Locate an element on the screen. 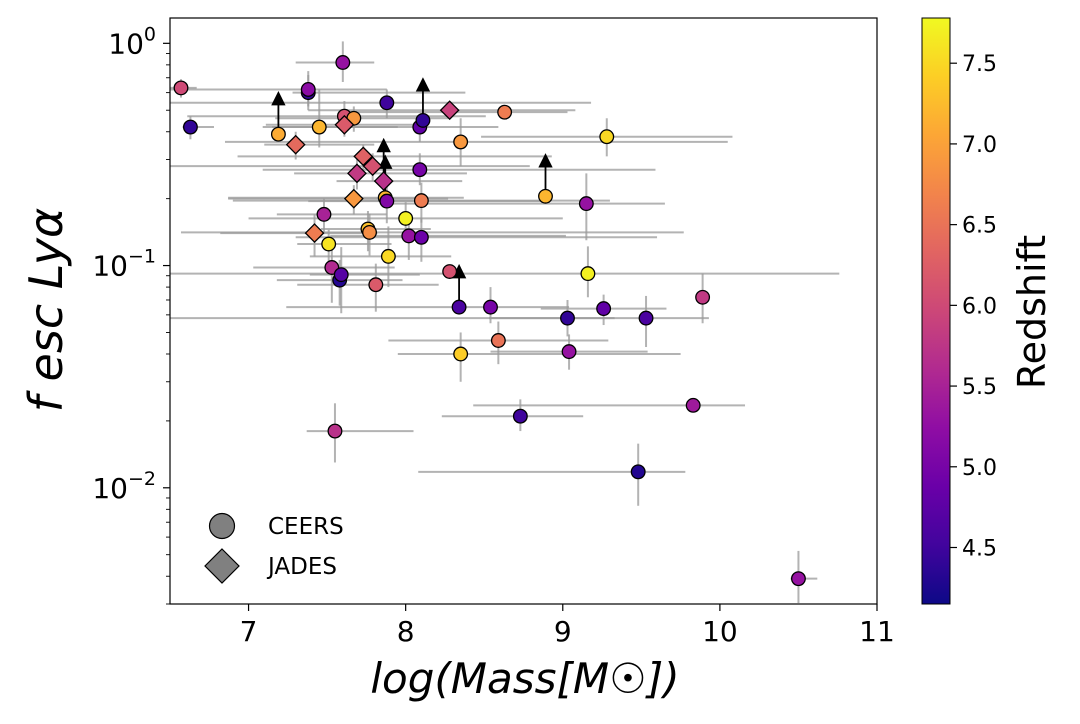 This screenshot has width=1080, height=724. x-tick-label: 9 is located at coordinates (563, 631).